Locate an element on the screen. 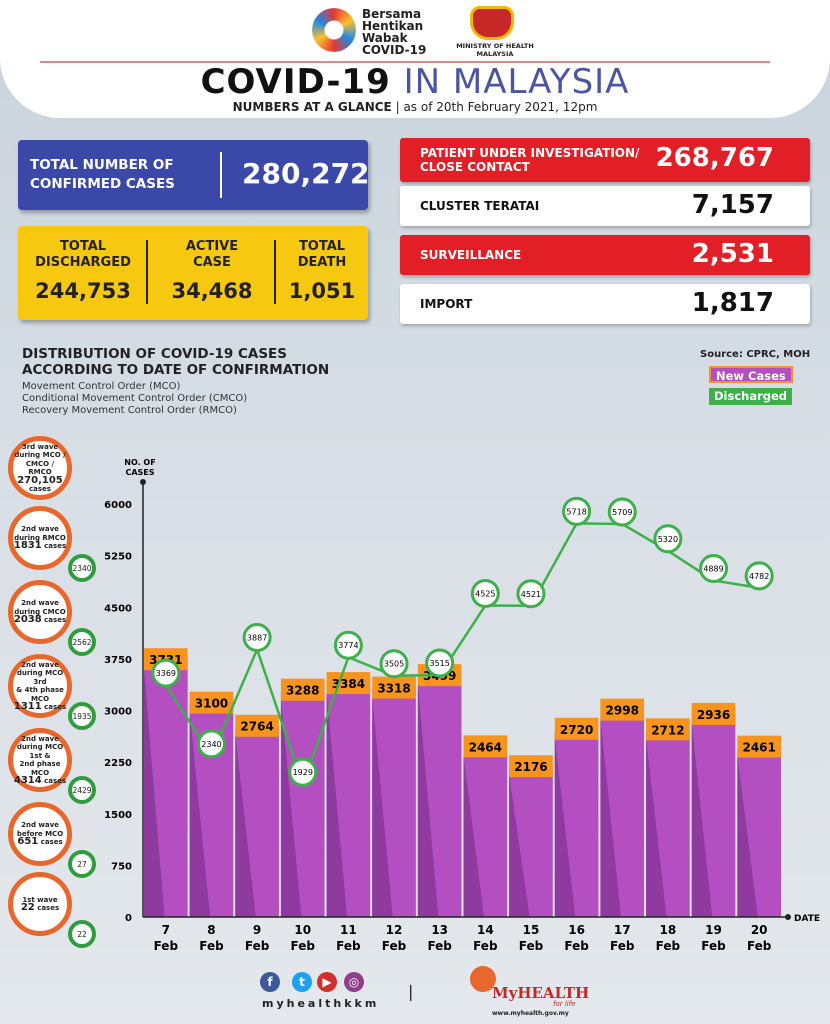 The width and height of the screenshot is (830, 1024). discharged-stat: TOTAL DISCHARGED 244,753 is located at coordinates (83, 271).